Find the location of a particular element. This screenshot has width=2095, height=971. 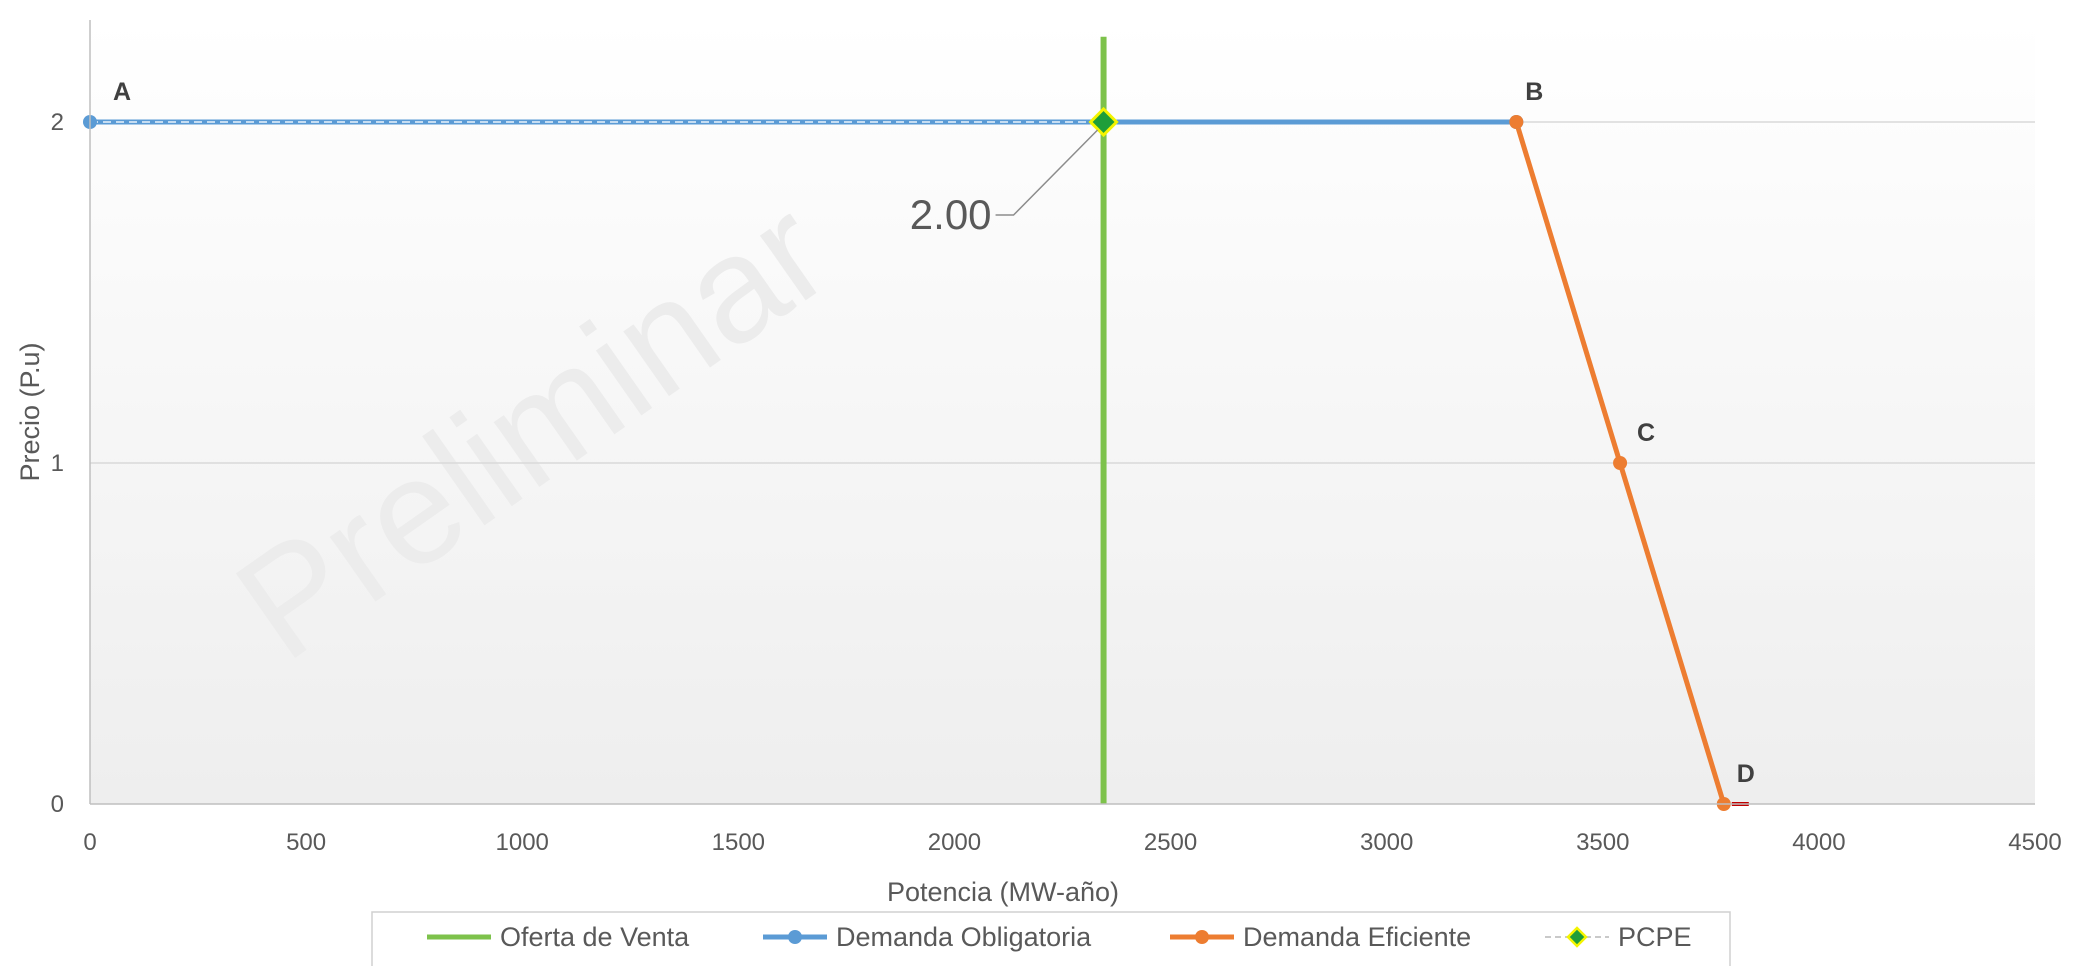

annotation-leader is located at coordinates (1047, 172).